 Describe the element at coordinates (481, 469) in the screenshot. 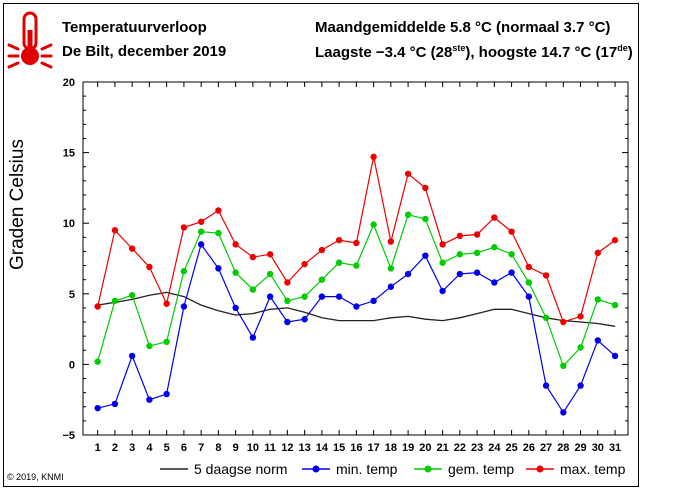

I see `legend-gem-label: gem. temp` at that location.